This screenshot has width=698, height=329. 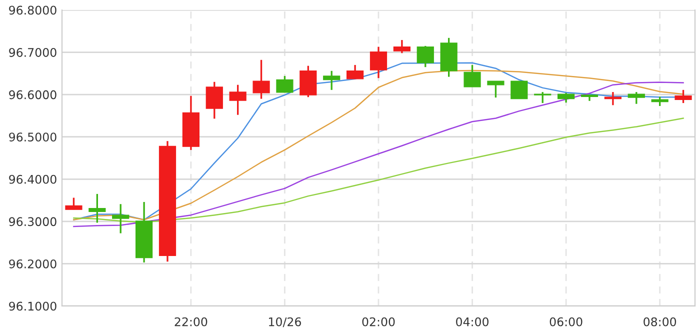 I want to click on y-tick-label: 96.8000, so click(x=32, y=10).